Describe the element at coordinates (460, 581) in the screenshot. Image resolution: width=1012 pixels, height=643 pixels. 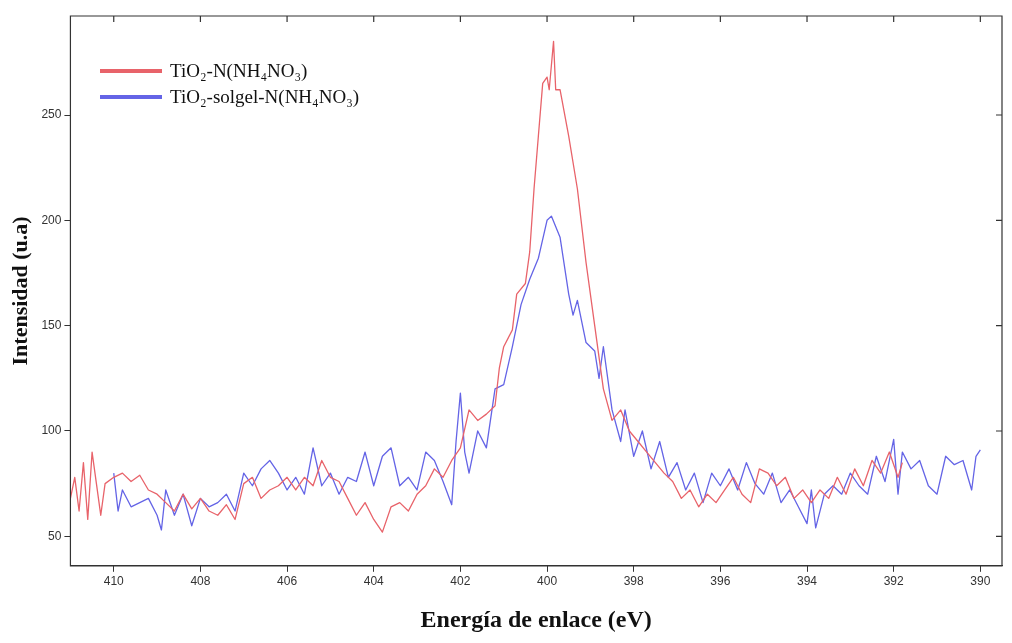
I see `x-tick-label: 402` at that location.